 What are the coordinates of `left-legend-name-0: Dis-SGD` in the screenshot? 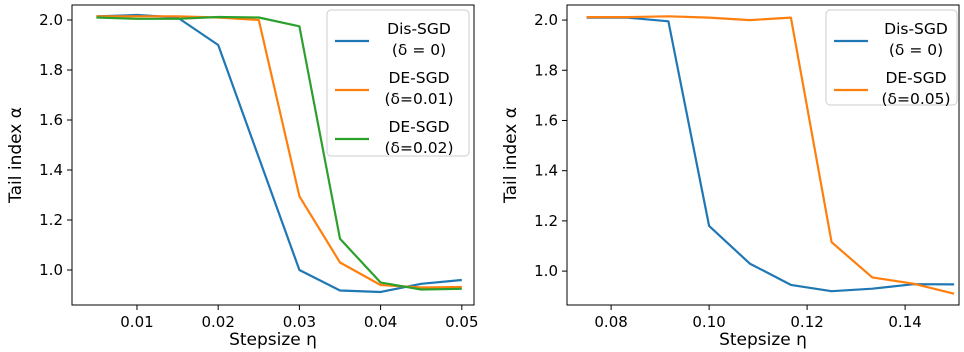 It's located at (419, 29).